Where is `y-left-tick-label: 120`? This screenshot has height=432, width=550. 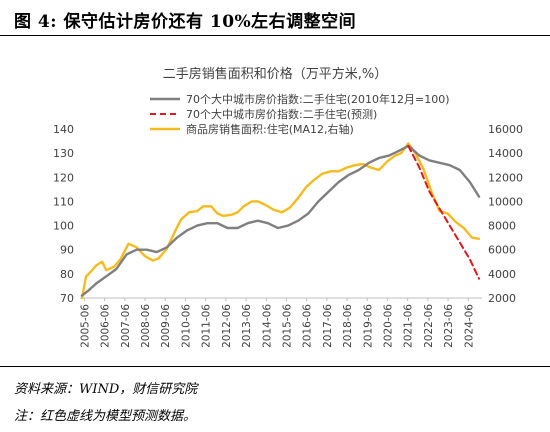
y-left-tick-label: 120 is located at coordinates (63, 177).